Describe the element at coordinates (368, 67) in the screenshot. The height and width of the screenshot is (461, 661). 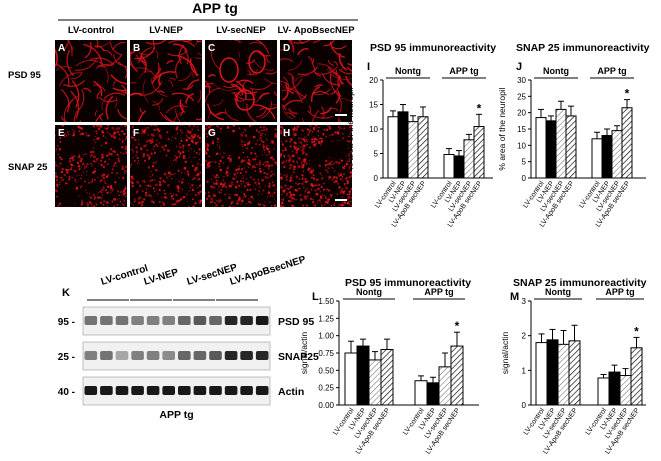
I see `panel-letter: I` at that location.